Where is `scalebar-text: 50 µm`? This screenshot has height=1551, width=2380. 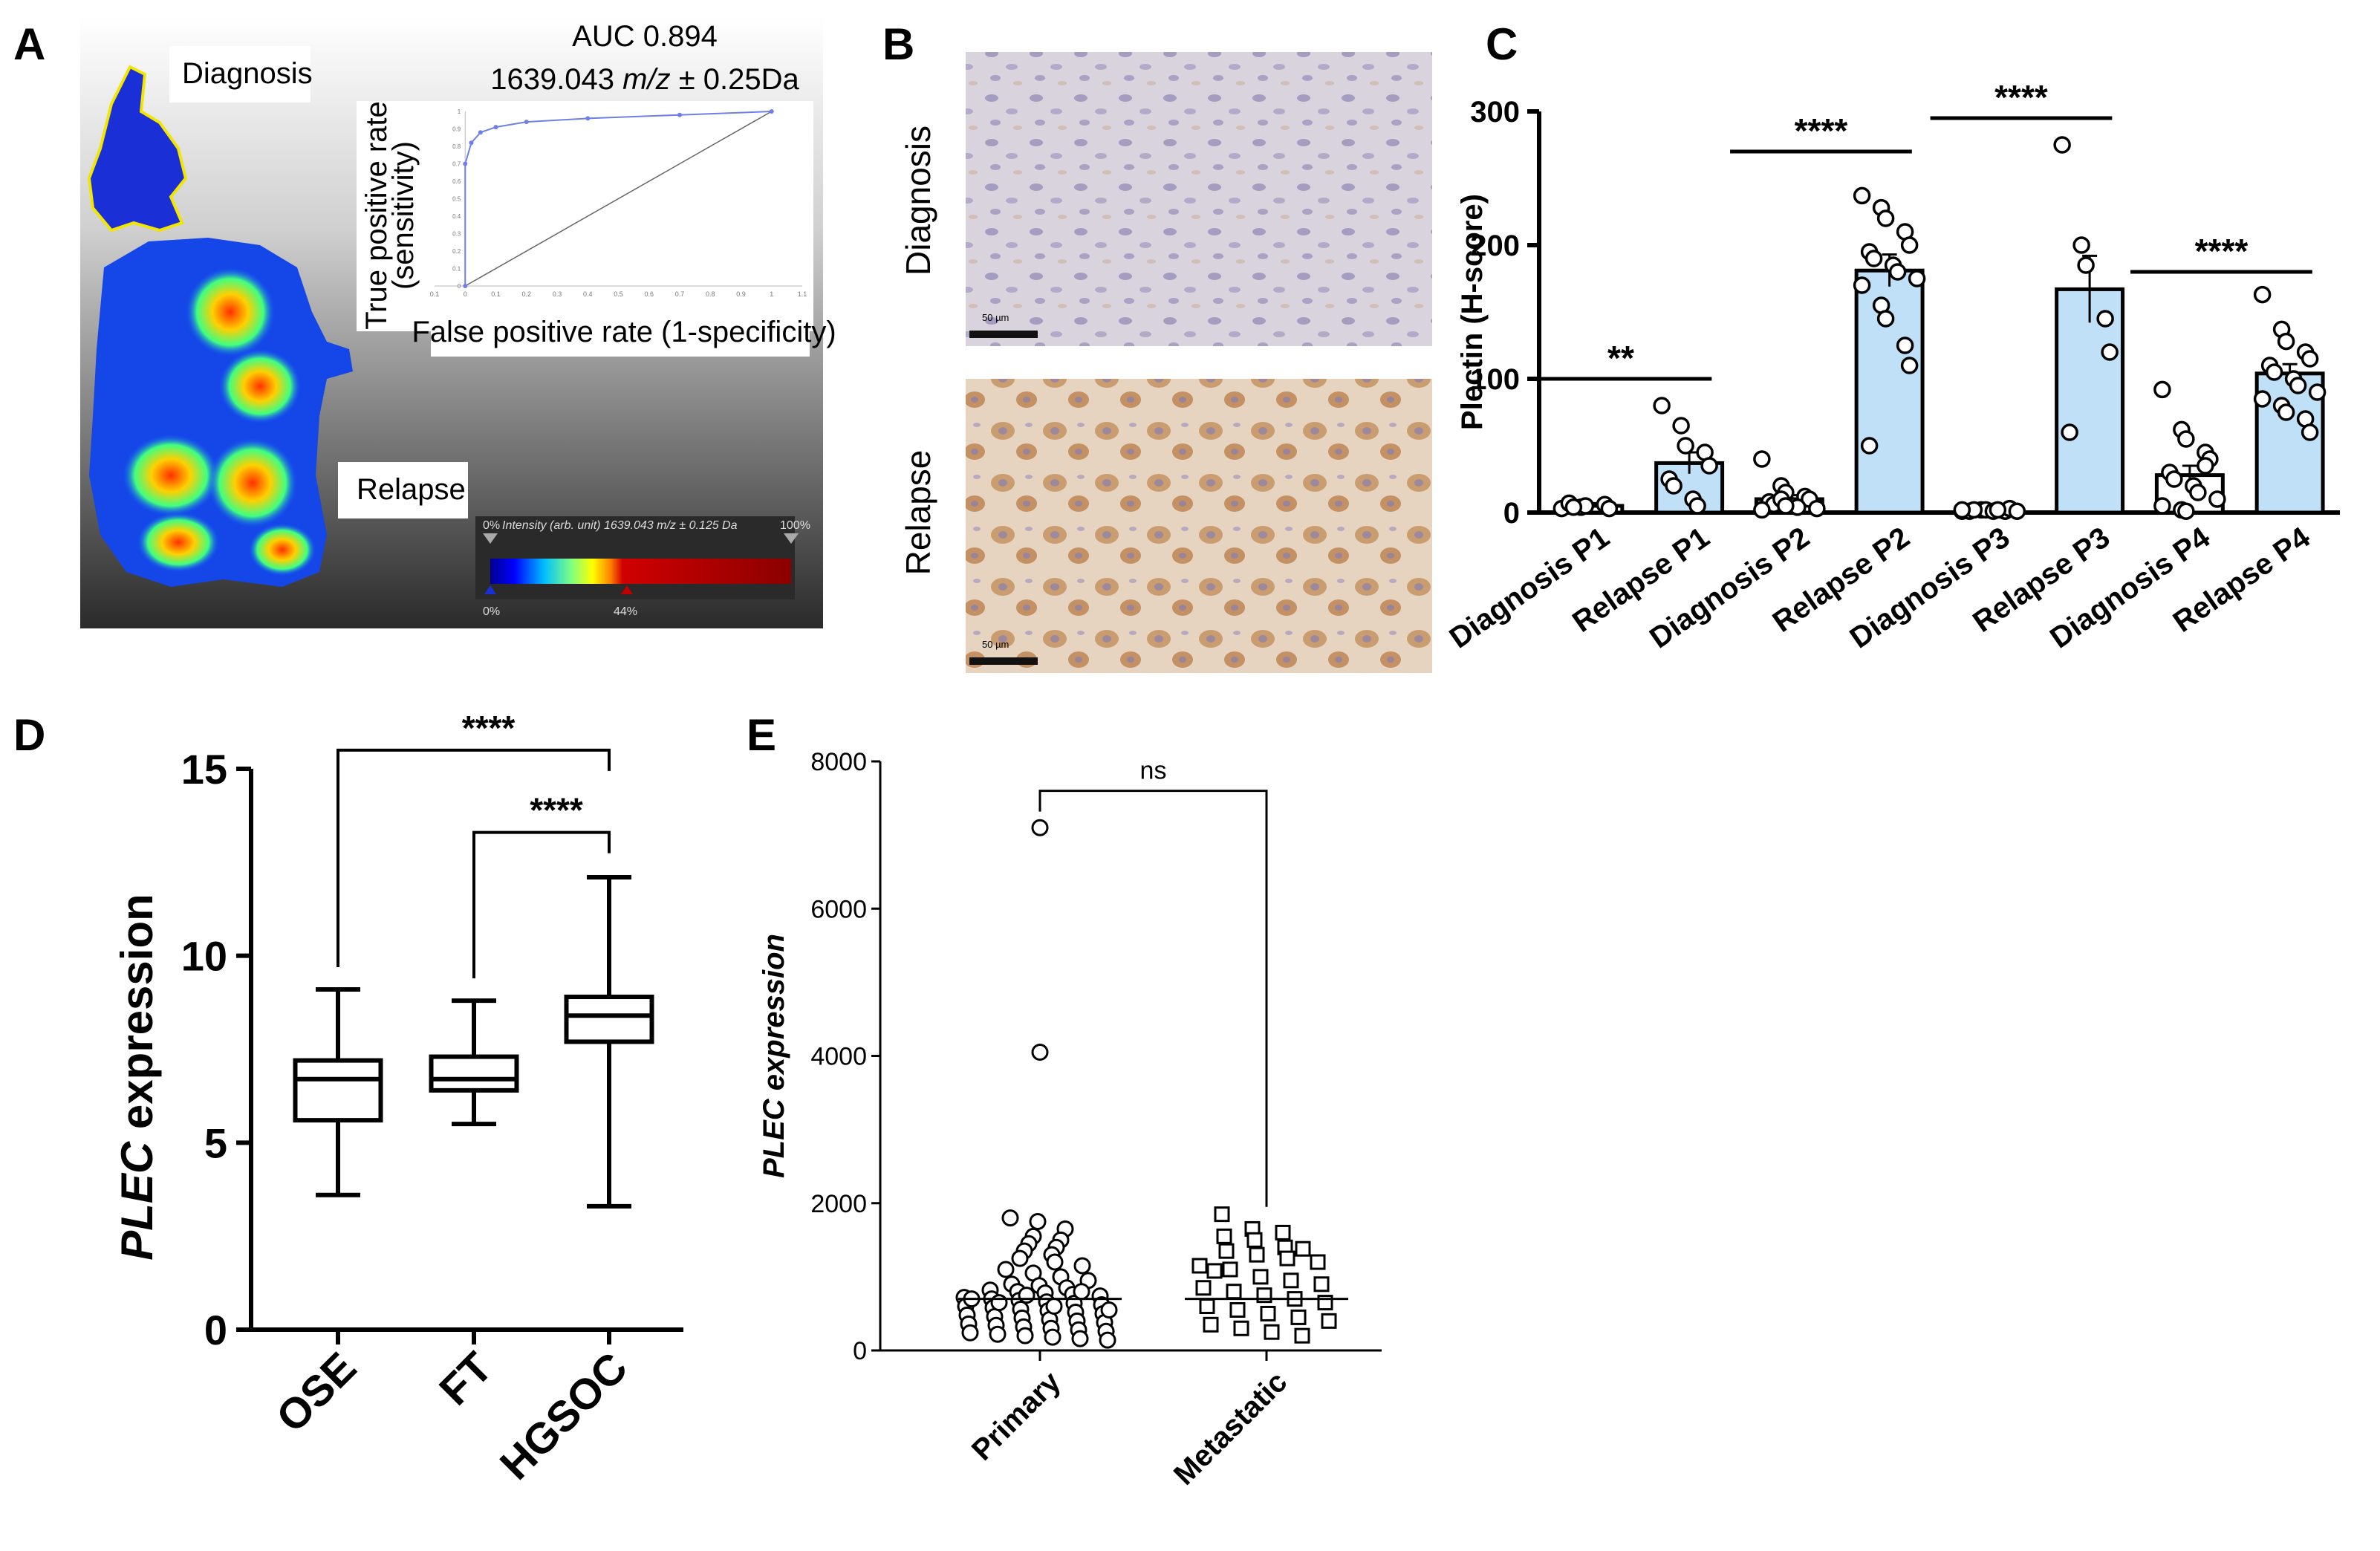
scalebar-text: 50 µm is located at coordinates (996, 317).